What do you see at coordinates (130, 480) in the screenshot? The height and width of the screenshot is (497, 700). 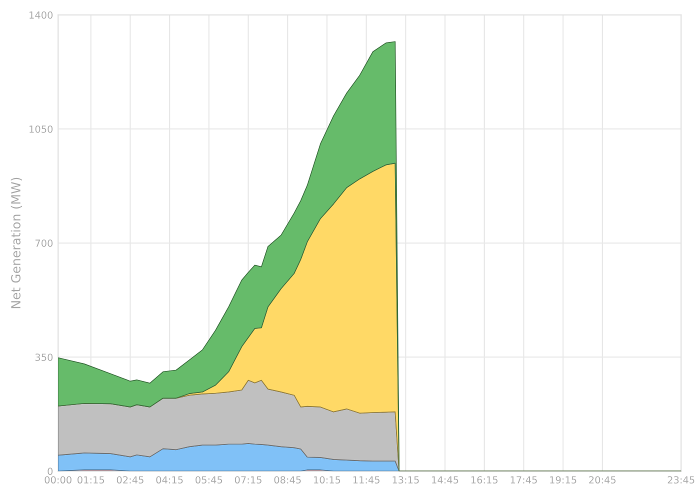 I see `x-tick-label: 02:45` at bounding box center [130, 480].